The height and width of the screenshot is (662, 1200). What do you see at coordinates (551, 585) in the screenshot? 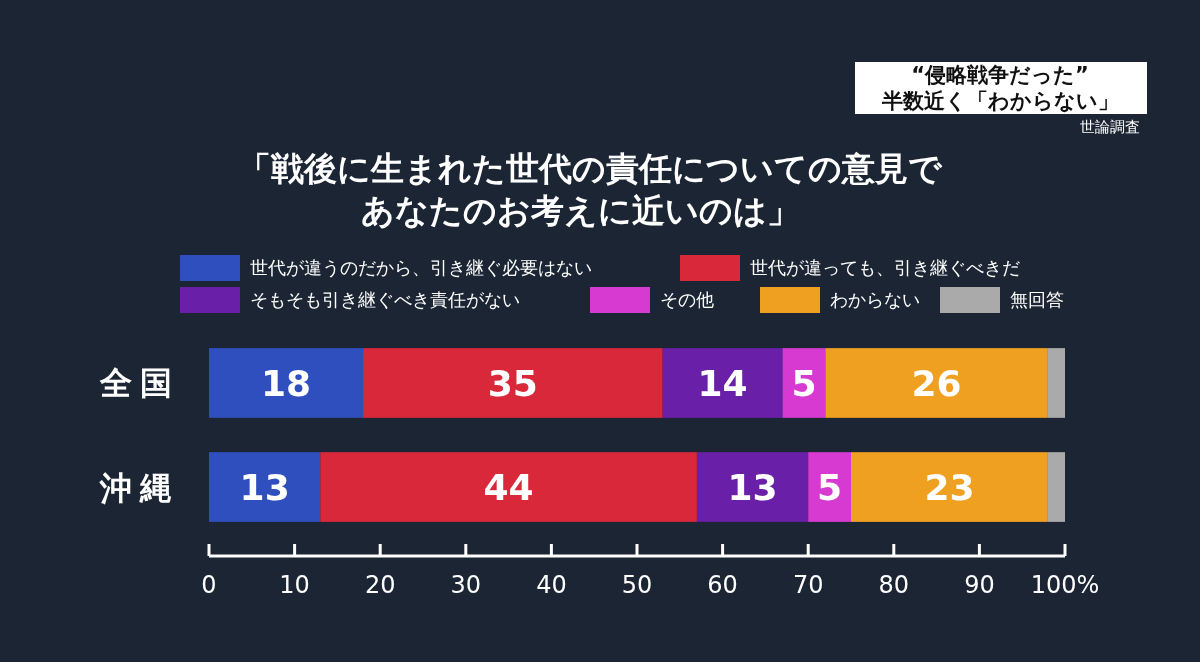
I see `x-tick-label: 40` at bounding box center [551, 585].